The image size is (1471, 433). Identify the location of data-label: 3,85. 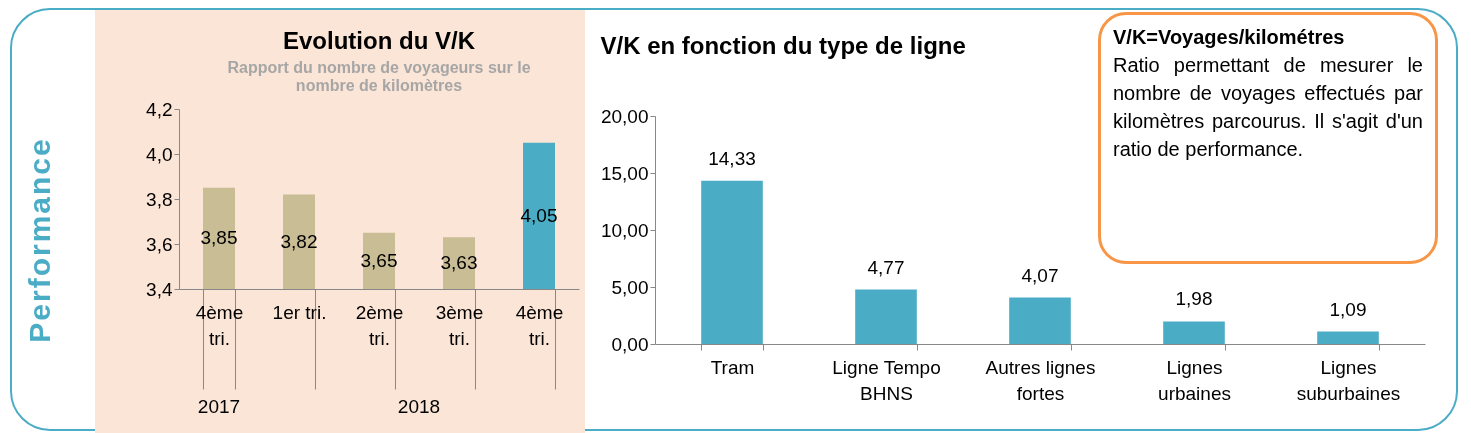
(219, 238).